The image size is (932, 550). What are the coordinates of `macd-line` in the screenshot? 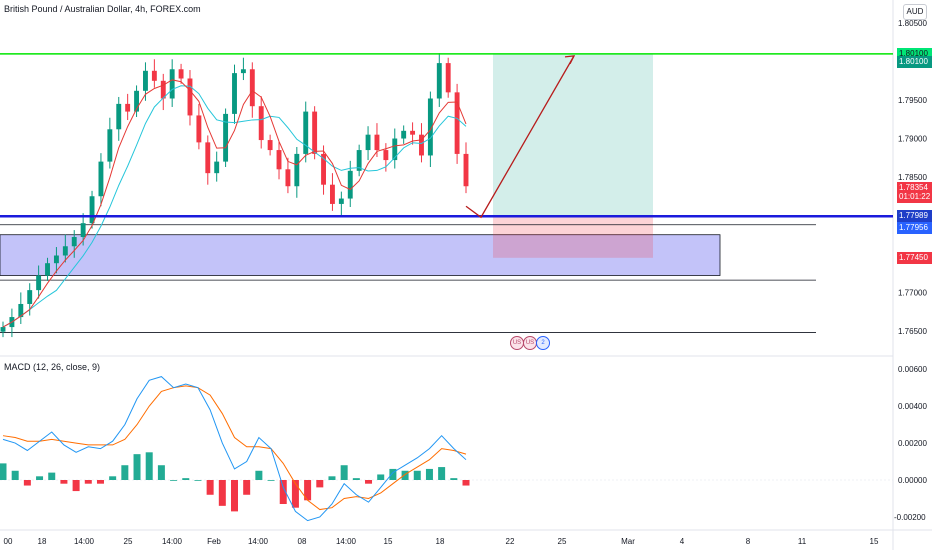 It's located at (234, 449).